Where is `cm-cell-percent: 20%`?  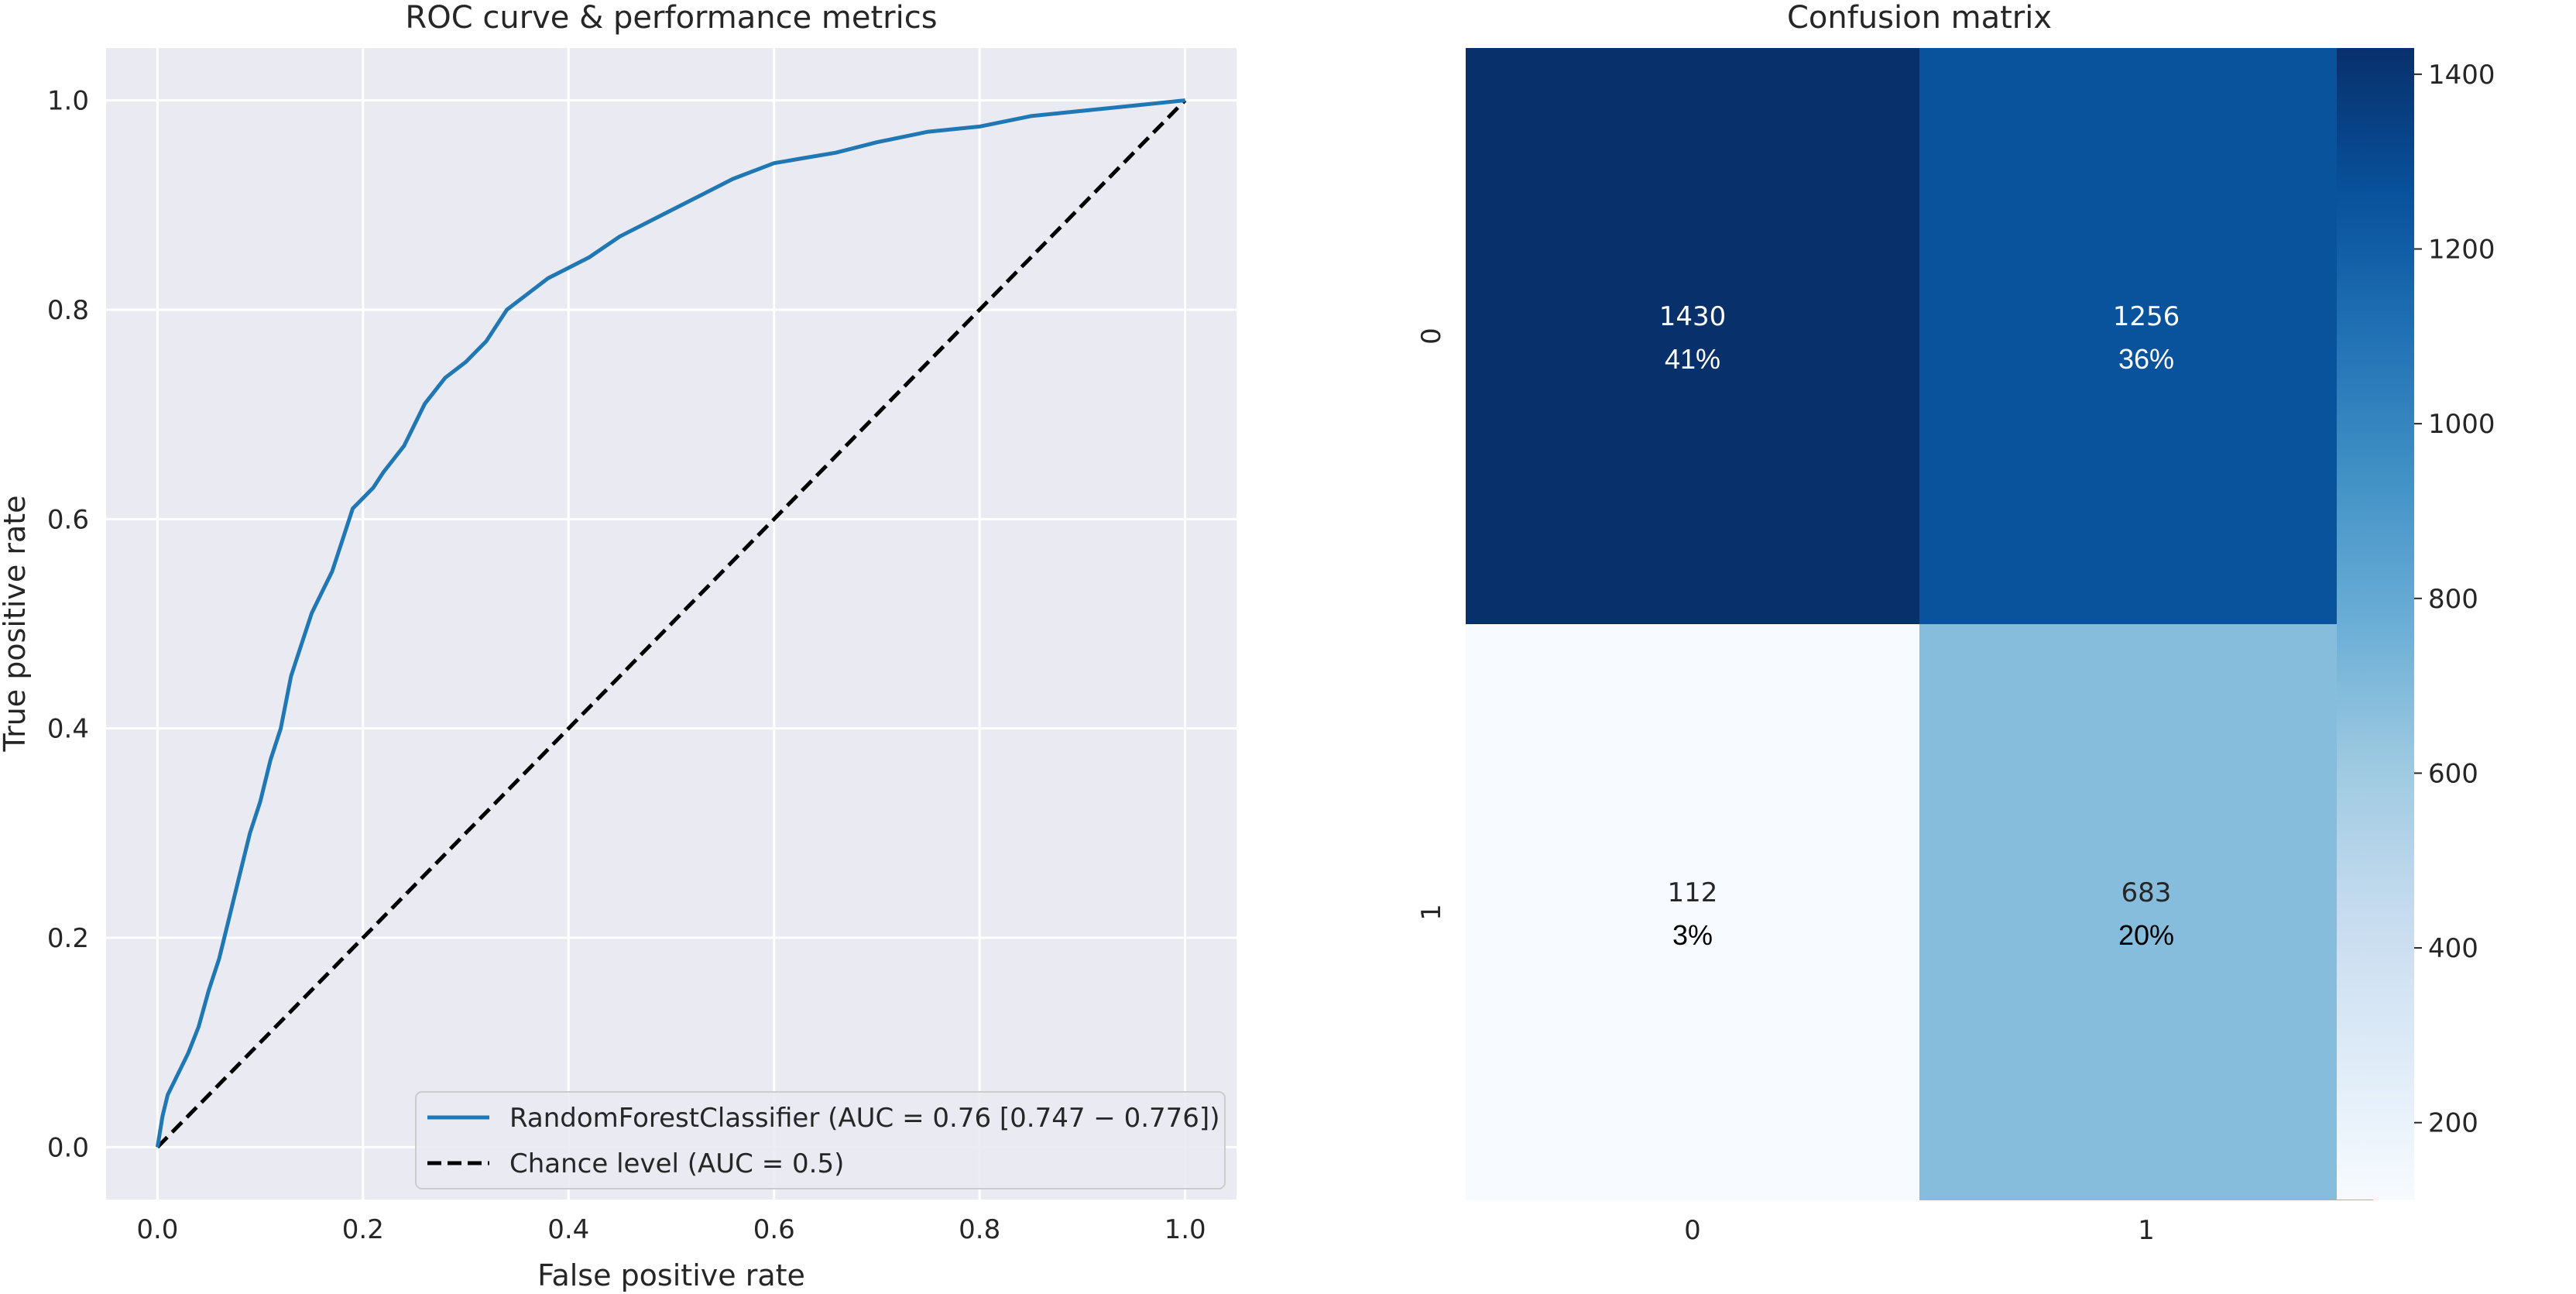
cm-cell-percent: 20% is located at coordinates (2146, 935).